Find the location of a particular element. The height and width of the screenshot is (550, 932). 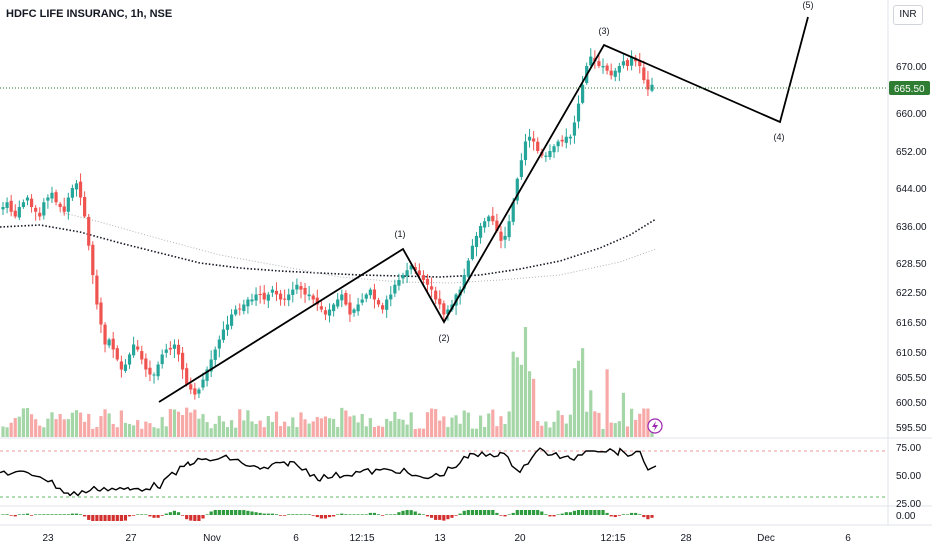

time-tick-label: 23 is located at coordinates (48, 538).